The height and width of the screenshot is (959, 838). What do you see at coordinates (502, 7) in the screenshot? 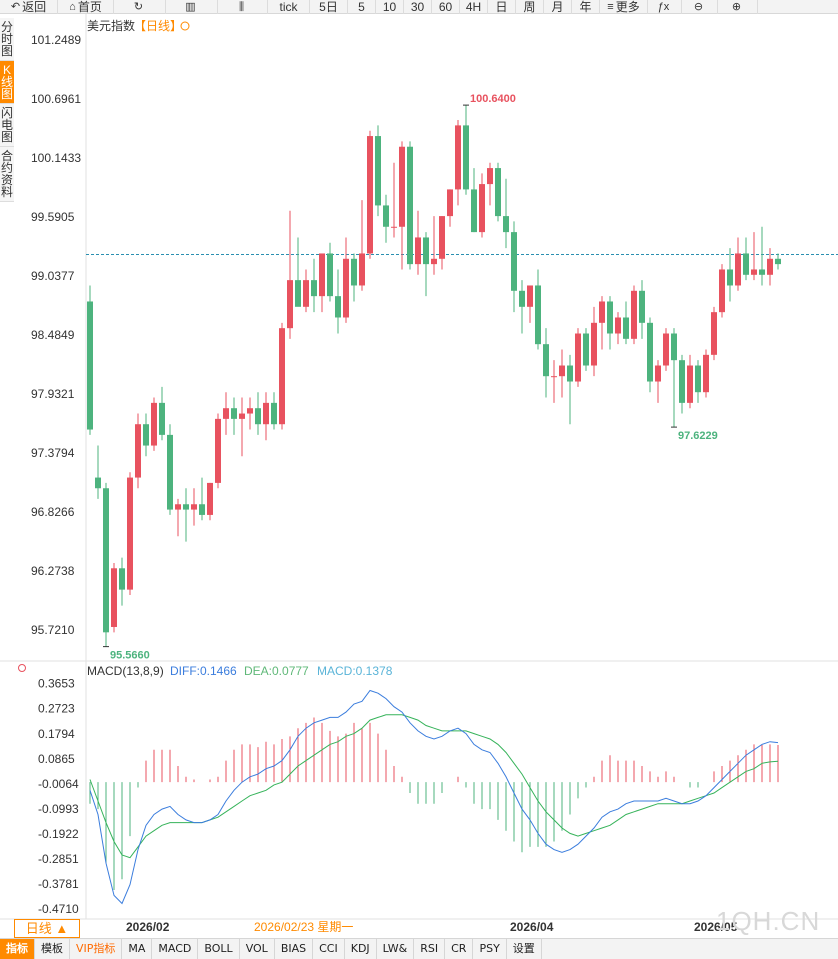
I see `toolbar-item-12: 日` at bounding box center [502, 7].